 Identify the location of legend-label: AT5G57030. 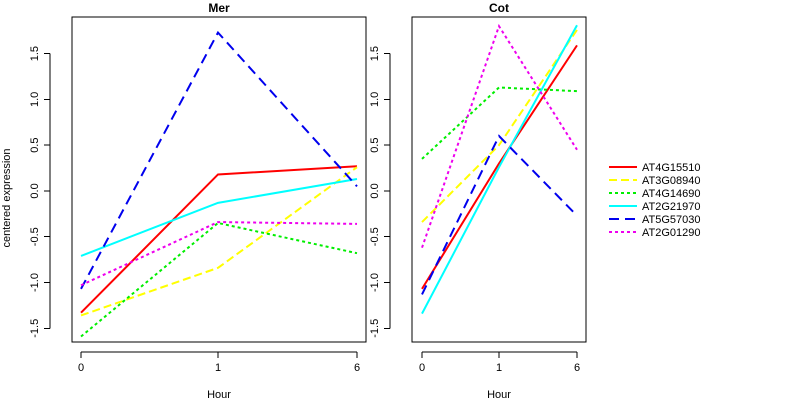
(671, 220).